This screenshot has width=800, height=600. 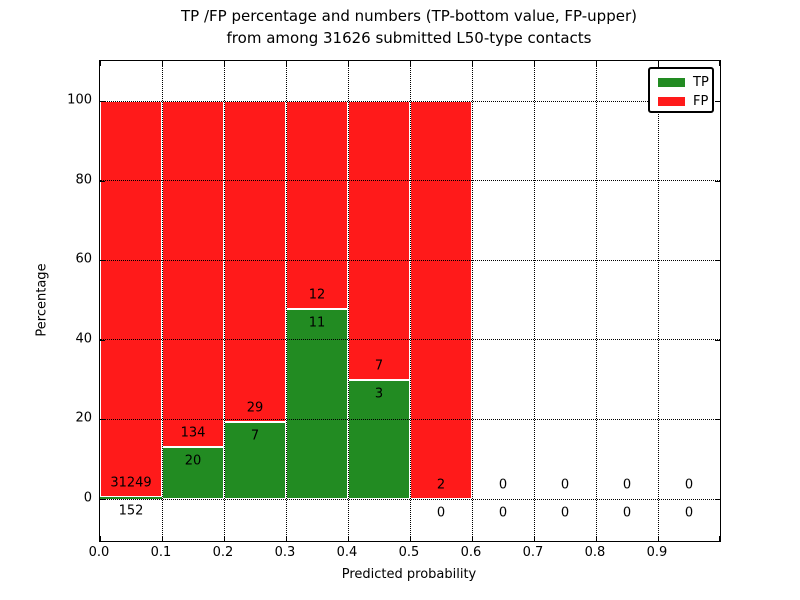 What do you see at coordinates (87, 498) in the screenshot?
I see `y-tick-label: 0` at bounding box center [87, 498].